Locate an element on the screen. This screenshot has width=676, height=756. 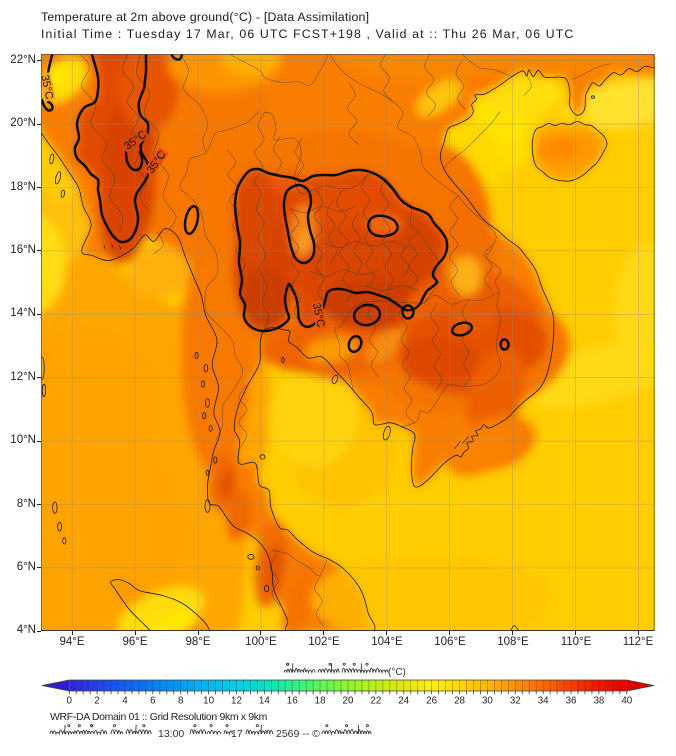
svg-text: 8 is located at coordinates (181, 701).